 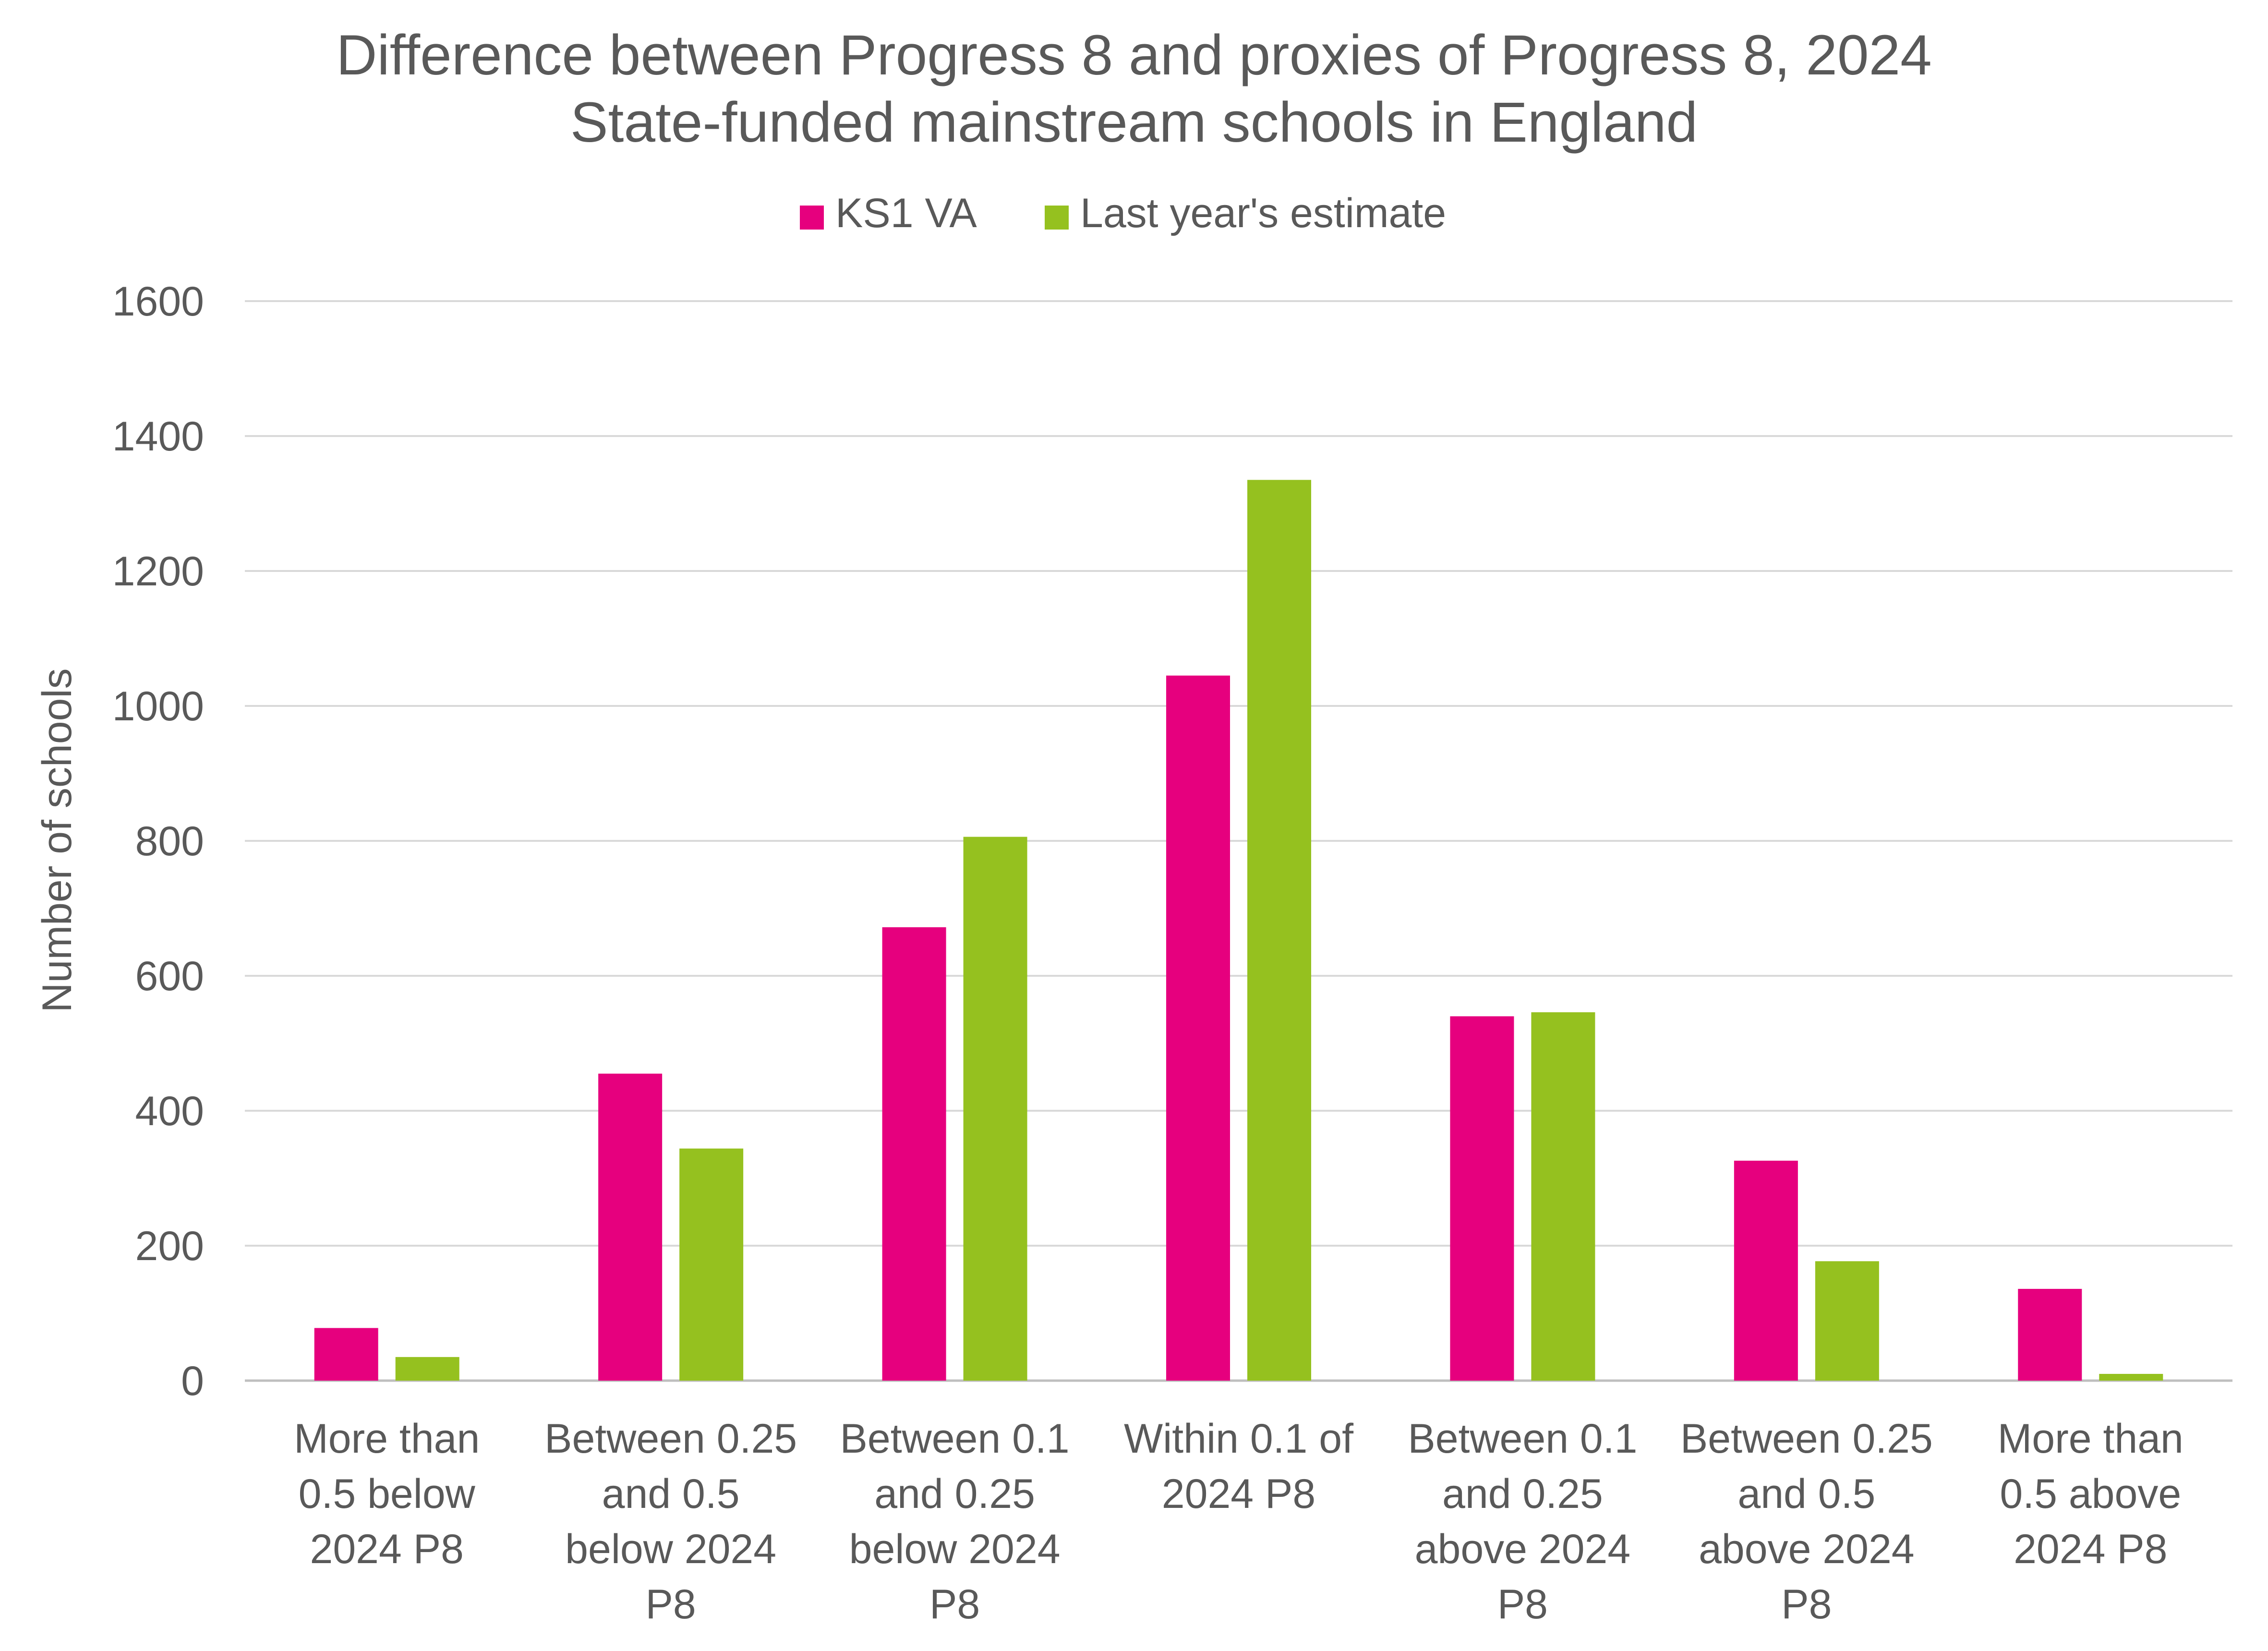 I want to click on x-tick-label: Between 0.1 and 0.25 below 2024 P8, so click(x=955, y=1522).